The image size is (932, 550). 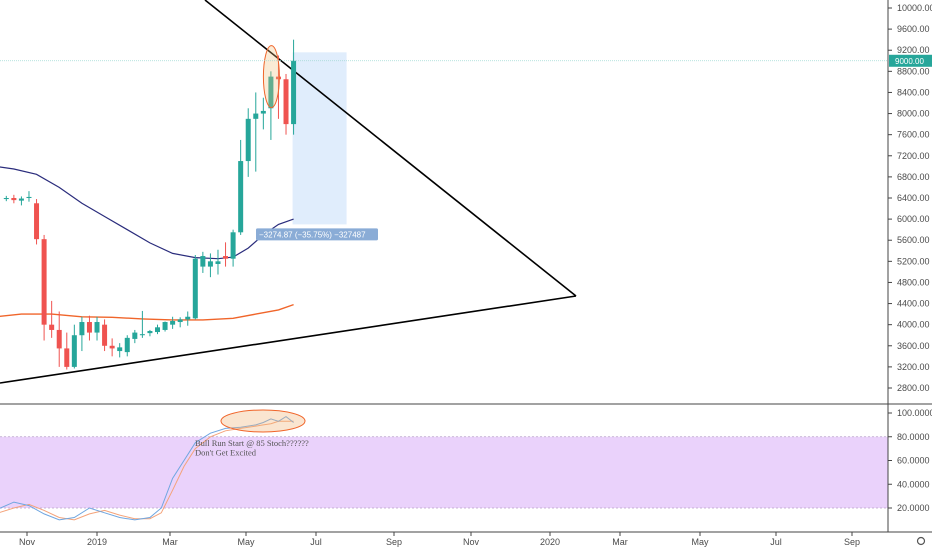 What do you see at coordinates (913, 71) in the screenshot?
I see `price-axis-label: 8800.00` at bounding box center [913, 71].